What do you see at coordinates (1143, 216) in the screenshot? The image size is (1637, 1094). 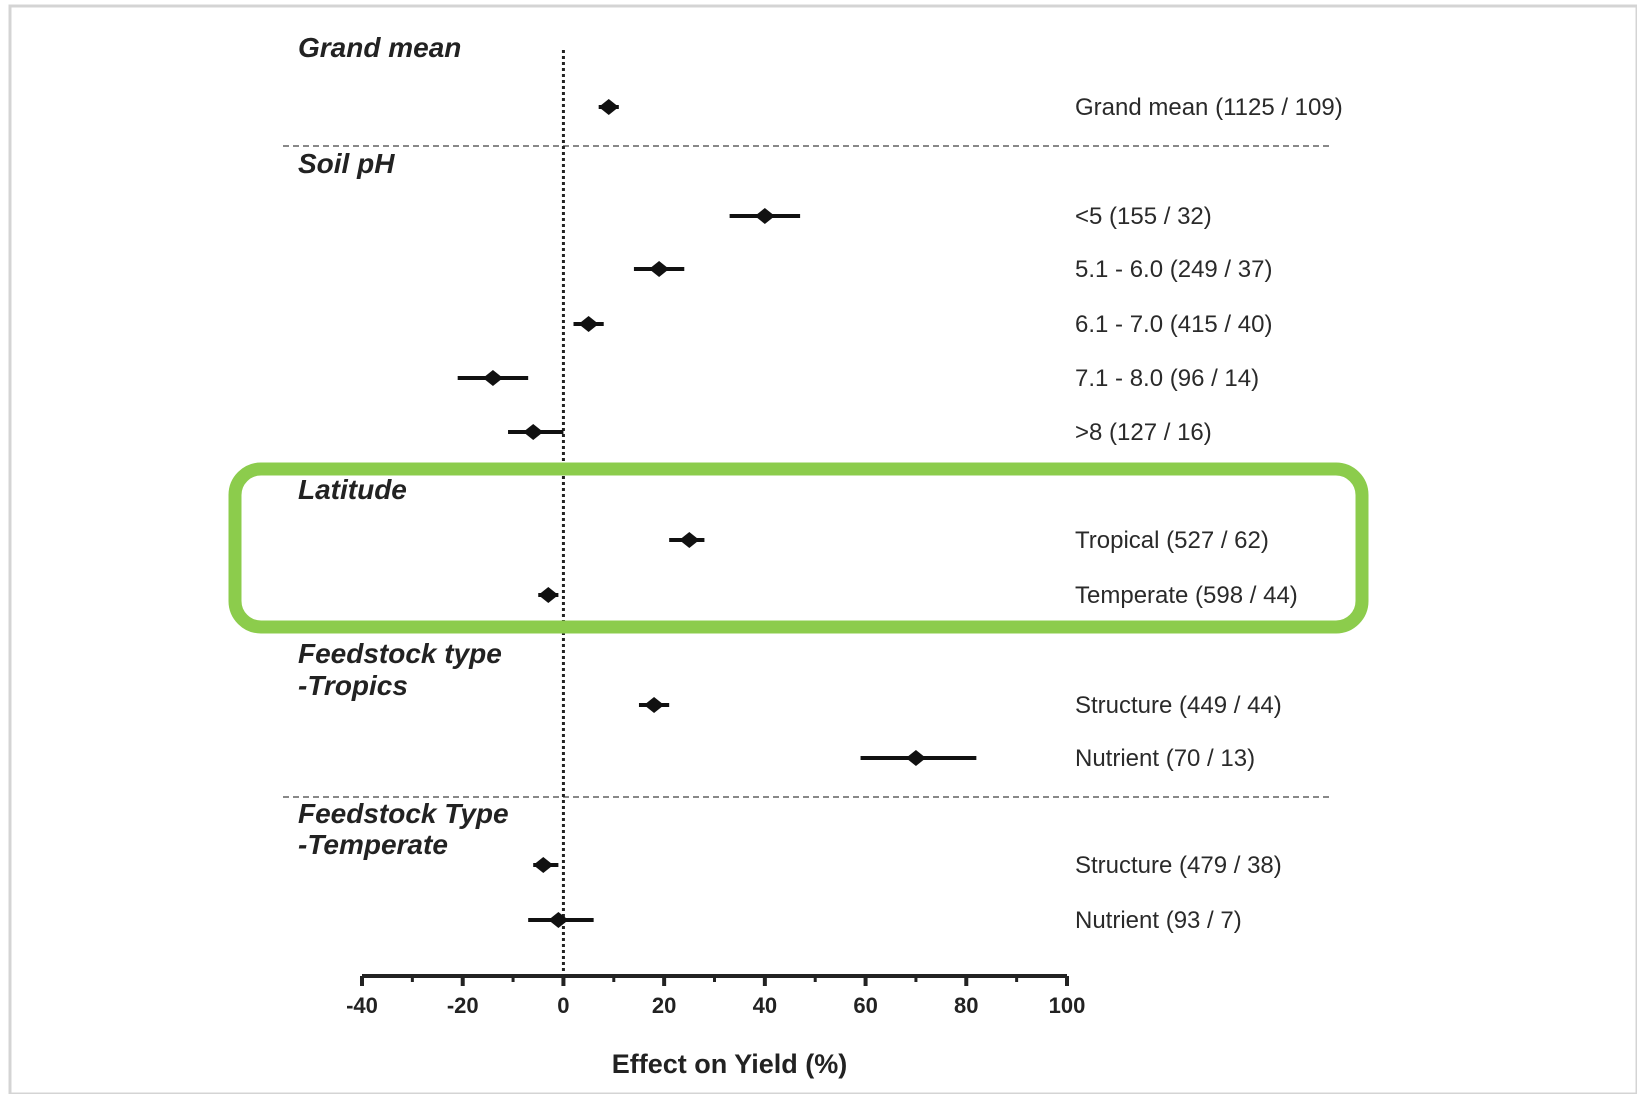 I see `row-label: <5 (155 / 32)` at bounding box center [1143, 216].